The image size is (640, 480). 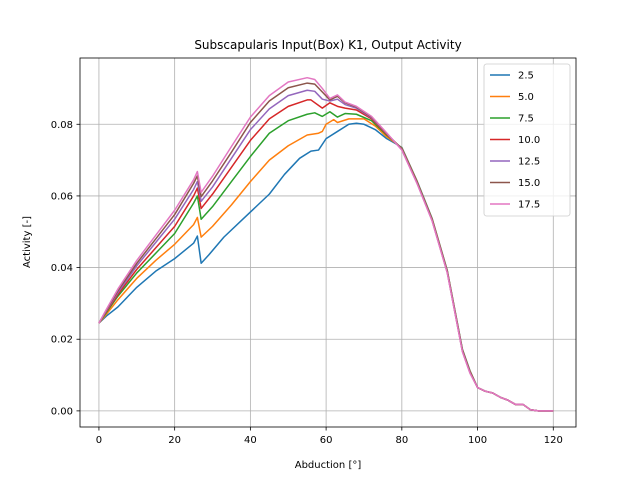 I want to click on legend: 2.5 5.0 7.5 10.0 12.5 15.0 17.5, so click(x=527, y=140).